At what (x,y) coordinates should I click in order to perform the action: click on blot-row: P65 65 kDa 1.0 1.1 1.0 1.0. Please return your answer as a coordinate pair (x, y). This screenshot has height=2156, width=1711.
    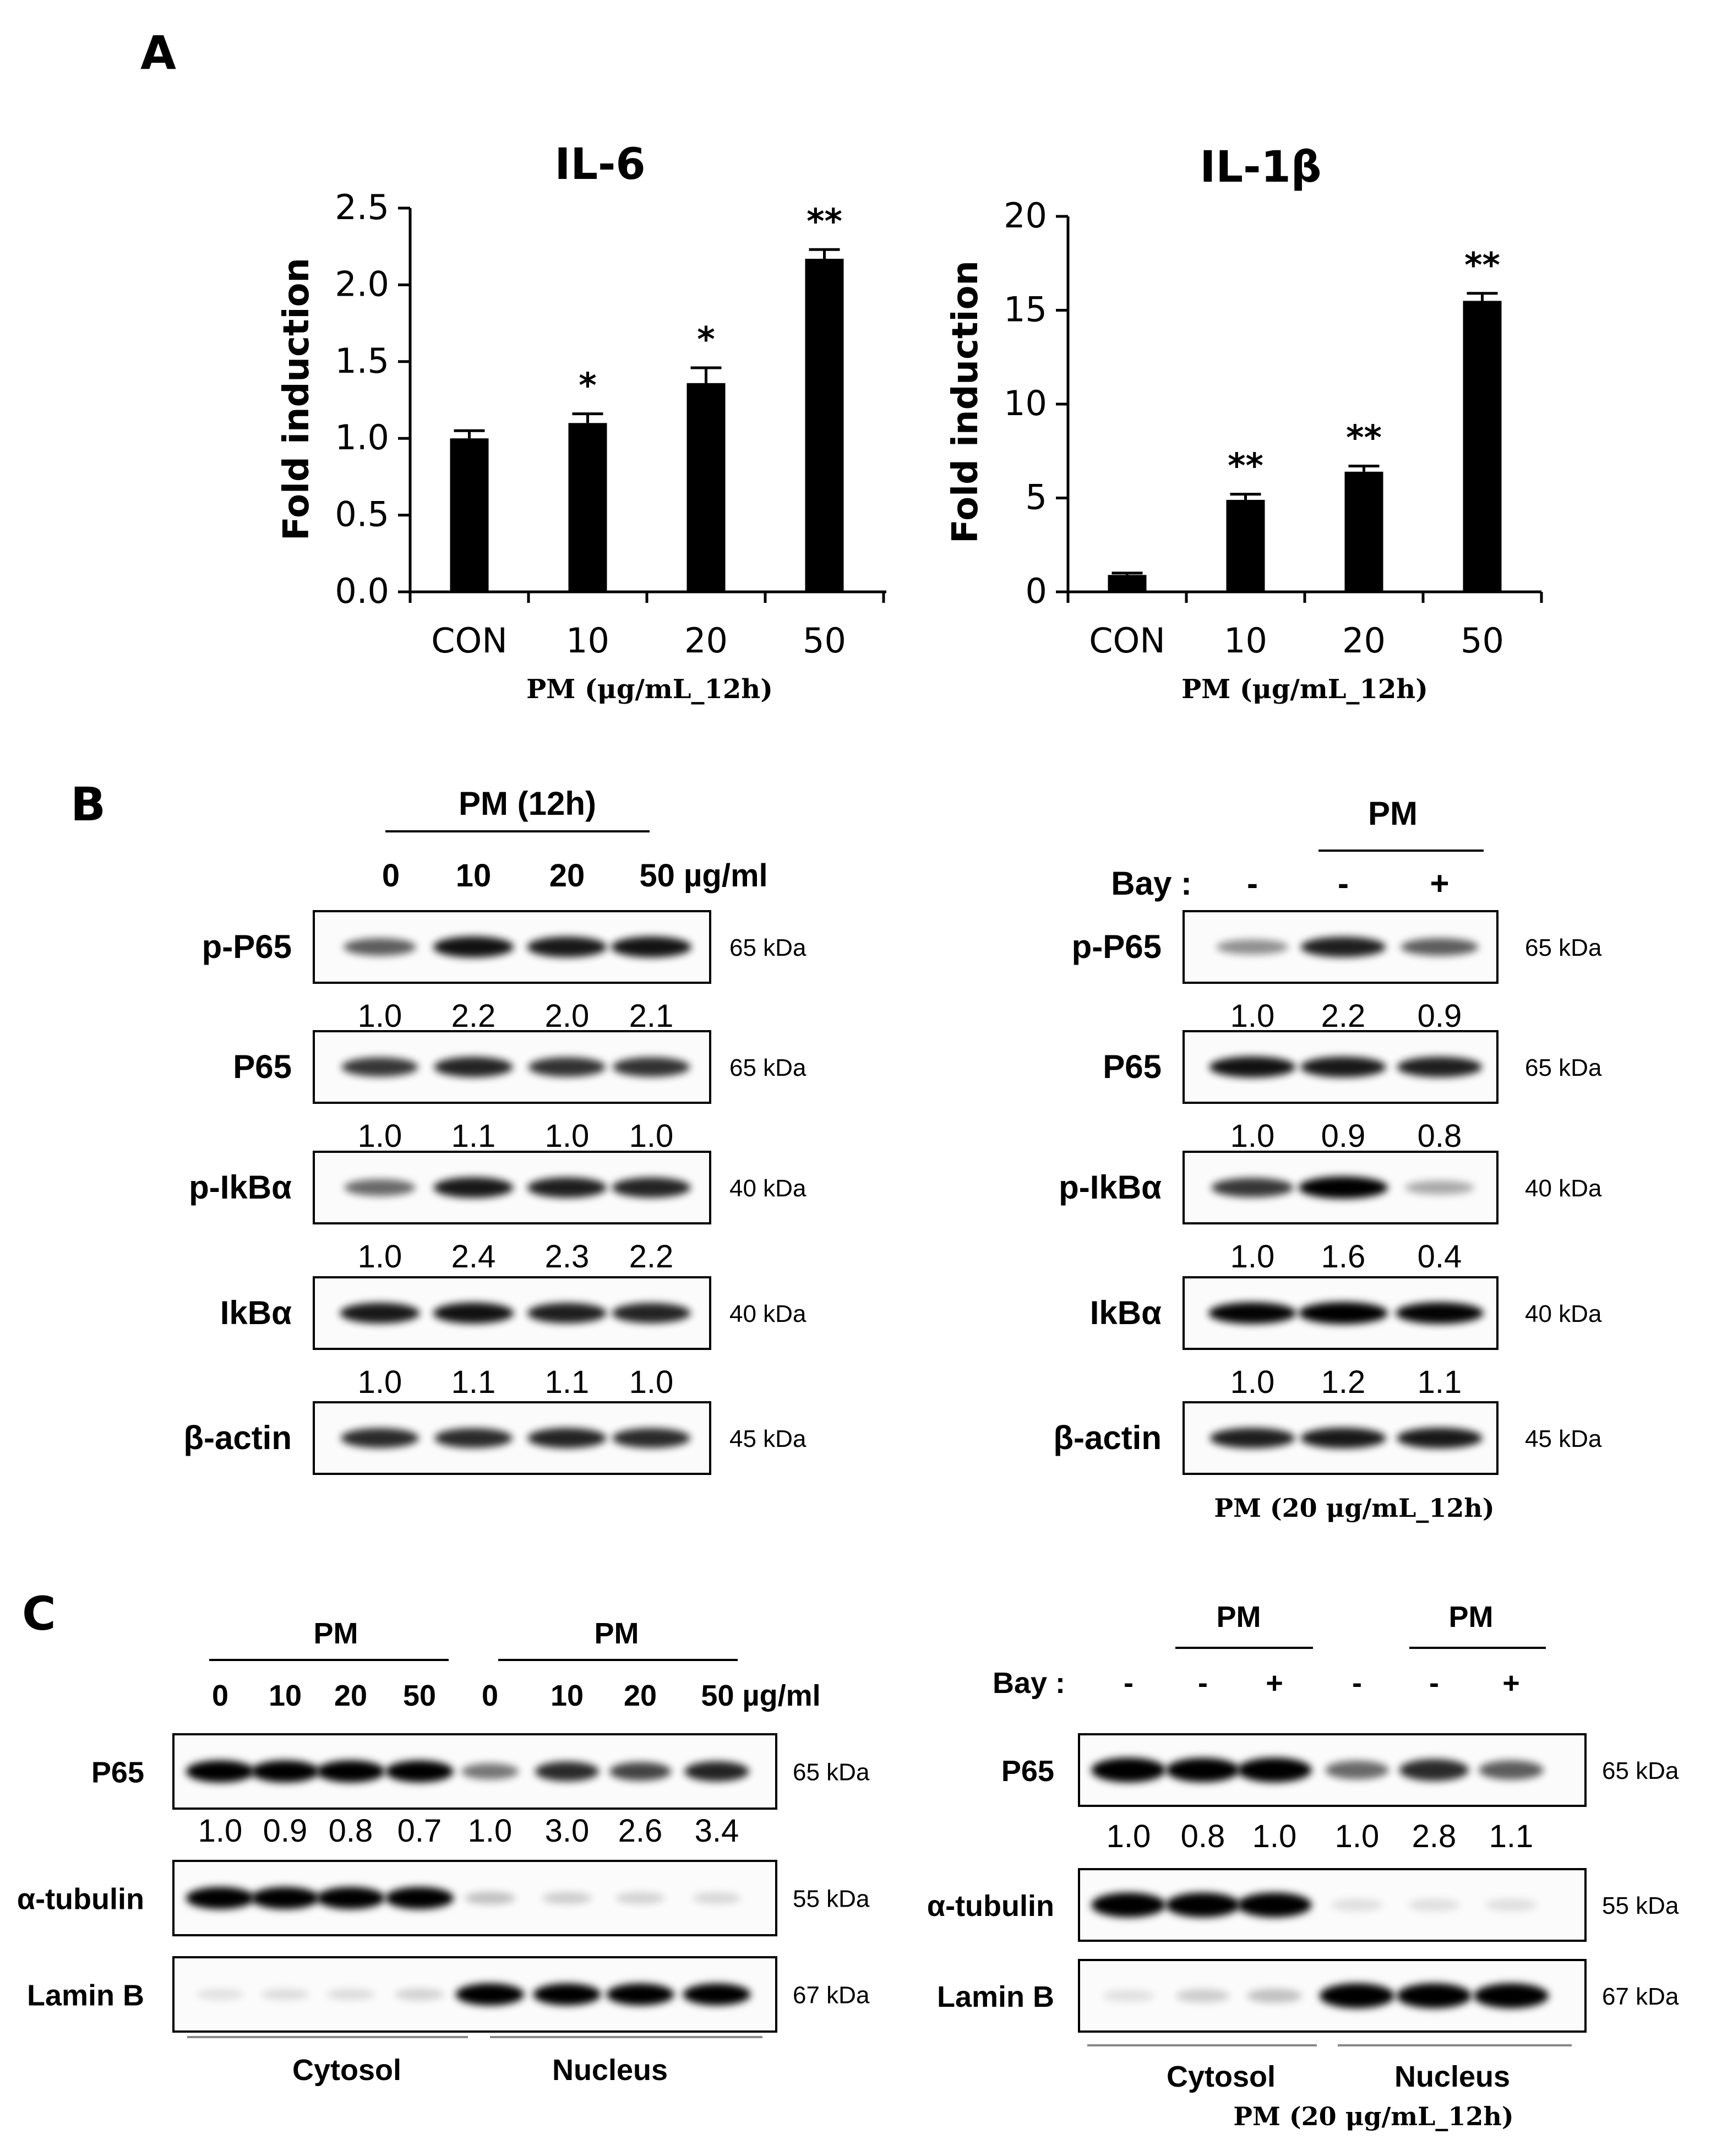
    Looking at the image, I should click on (520, 1092).